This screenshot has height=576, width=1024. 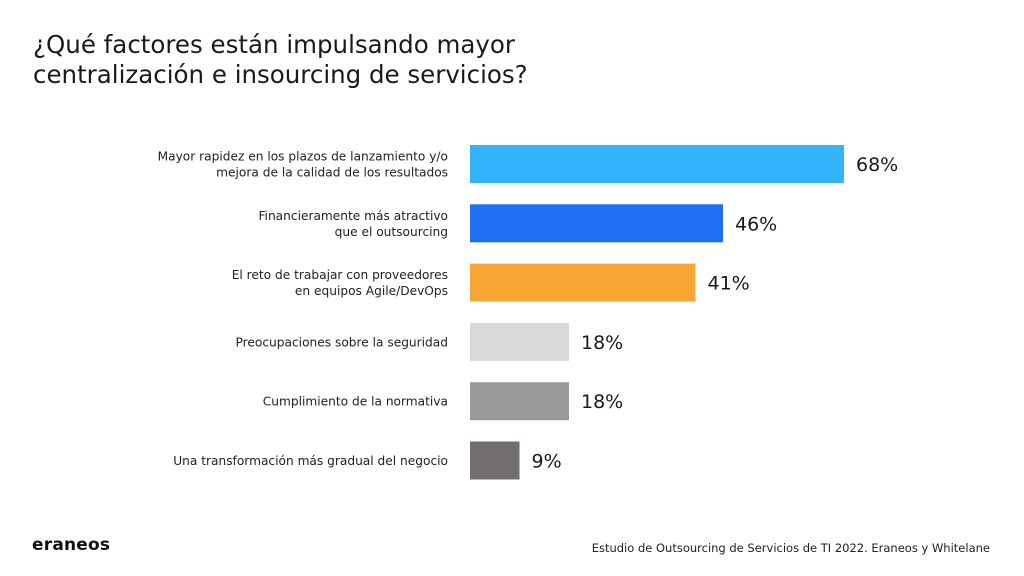 I want to click on value-label-4: 18%, so click(x=602, y=343).